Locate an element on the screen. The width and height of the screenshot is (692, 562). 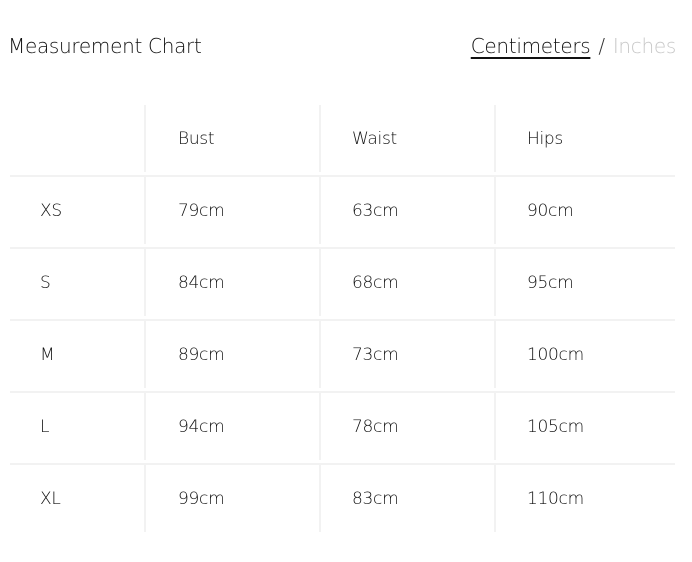
table-header-row: Bust Waist Hips is located at coordinates (342, 138).